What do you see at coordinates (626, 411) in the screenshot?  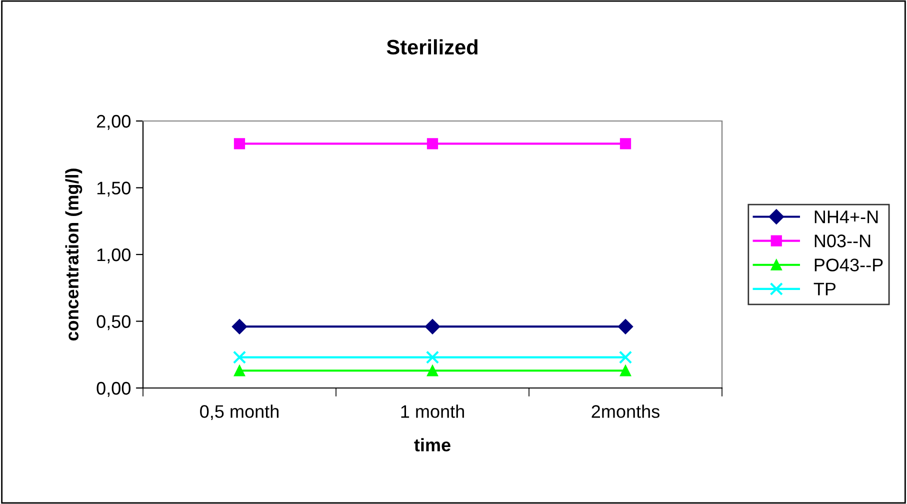 I see `x-tick-label: 2months` at bounding box center [626, 411].